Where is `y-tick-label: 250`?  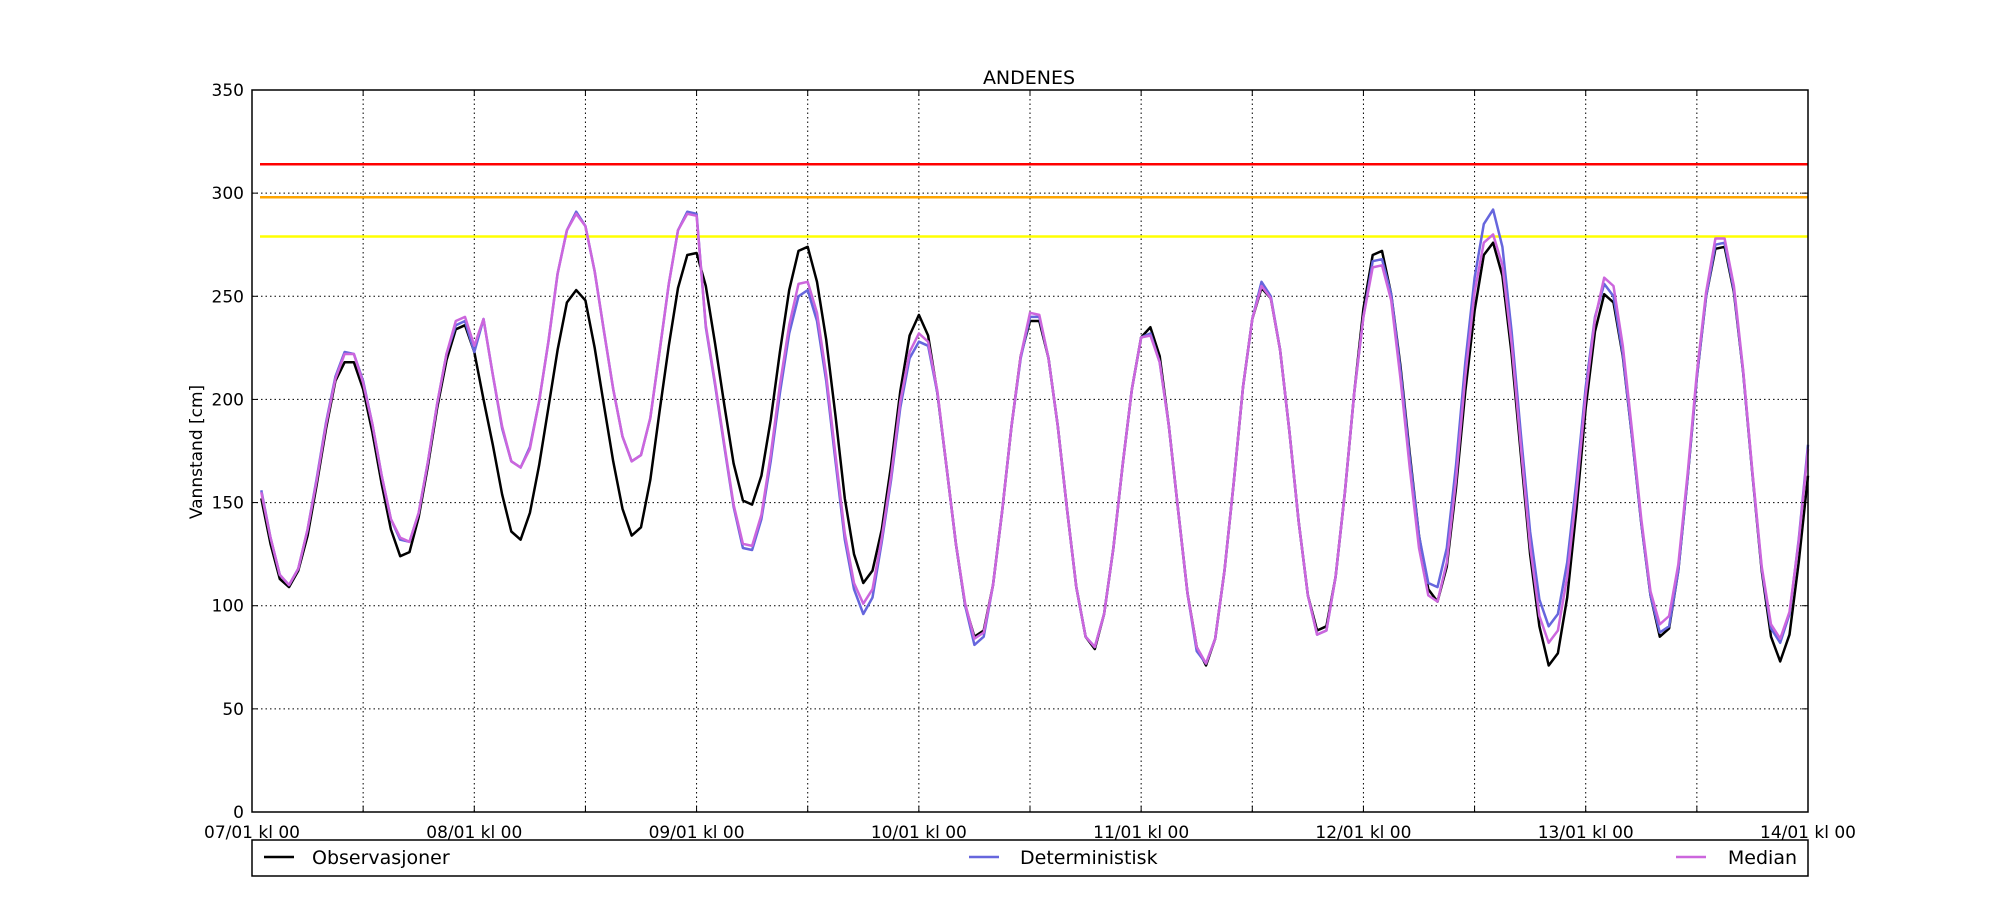
y-tick-label: 250 is located at coordinates (228, 297).